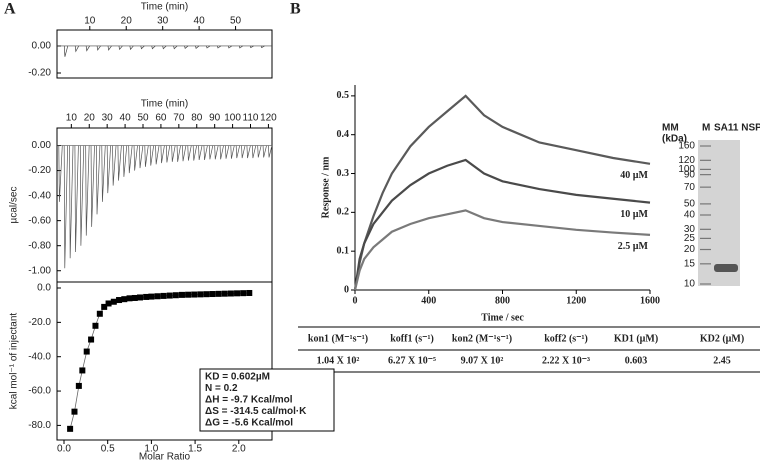 The height and width of the screenshot is (464, 760). I want to click on marker-label: 10, so click(690, 284).